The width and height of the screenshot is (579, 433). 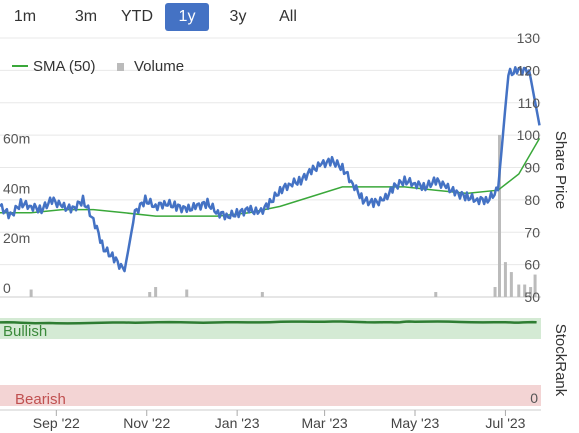 What do you see at coordinates (16, 238) in the screenshot?
I see `volume-tick-label: 20m` at bounding box center [16, 238].